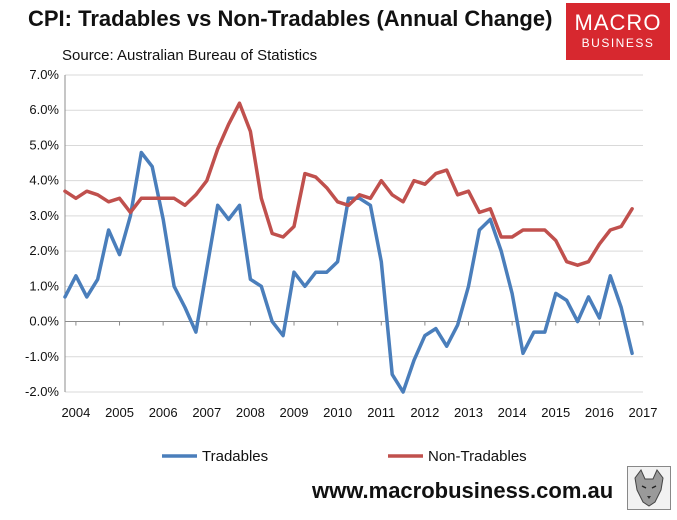 This screenshot has width=677, height=520. Describe the element at coordinates (44, 74) in the screenshot. I see `y-tick-label: 7.0%` at that location.